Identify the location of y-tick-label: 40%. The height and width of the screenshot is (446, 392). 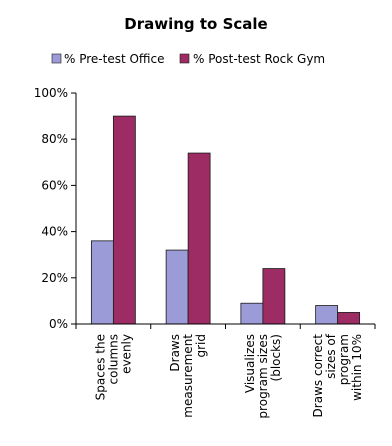
(54, 232).